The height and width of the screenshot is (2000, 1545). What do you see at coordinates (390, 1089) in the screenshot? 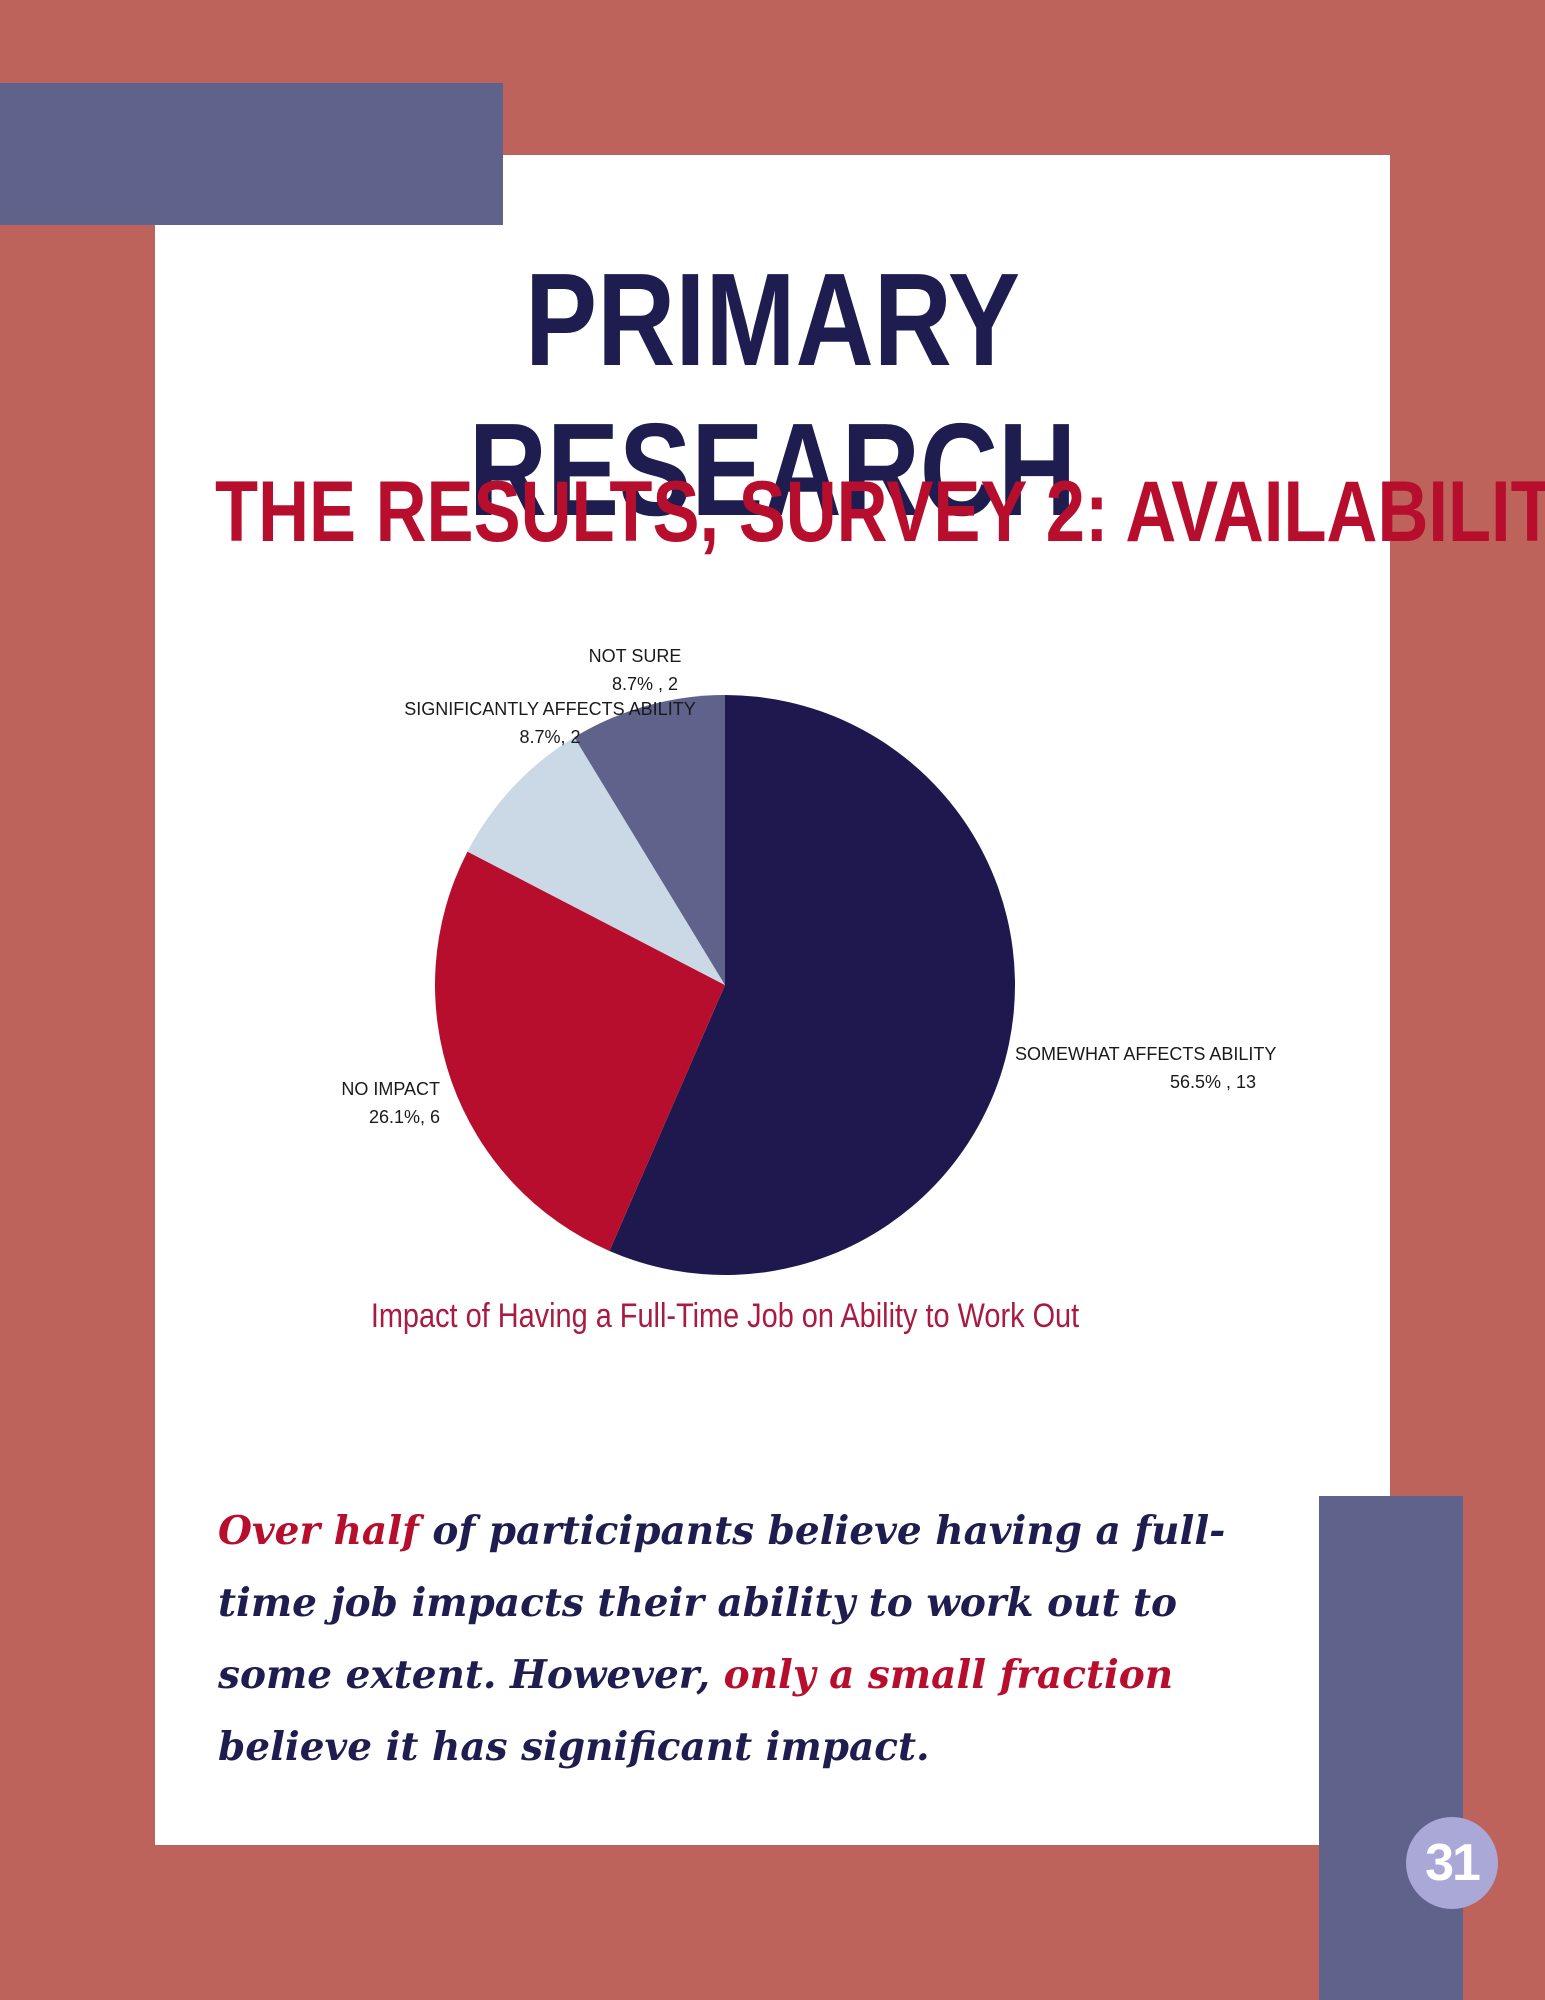
I see `slice-label: NO IMPACT` at bounding box center [390, 1089].